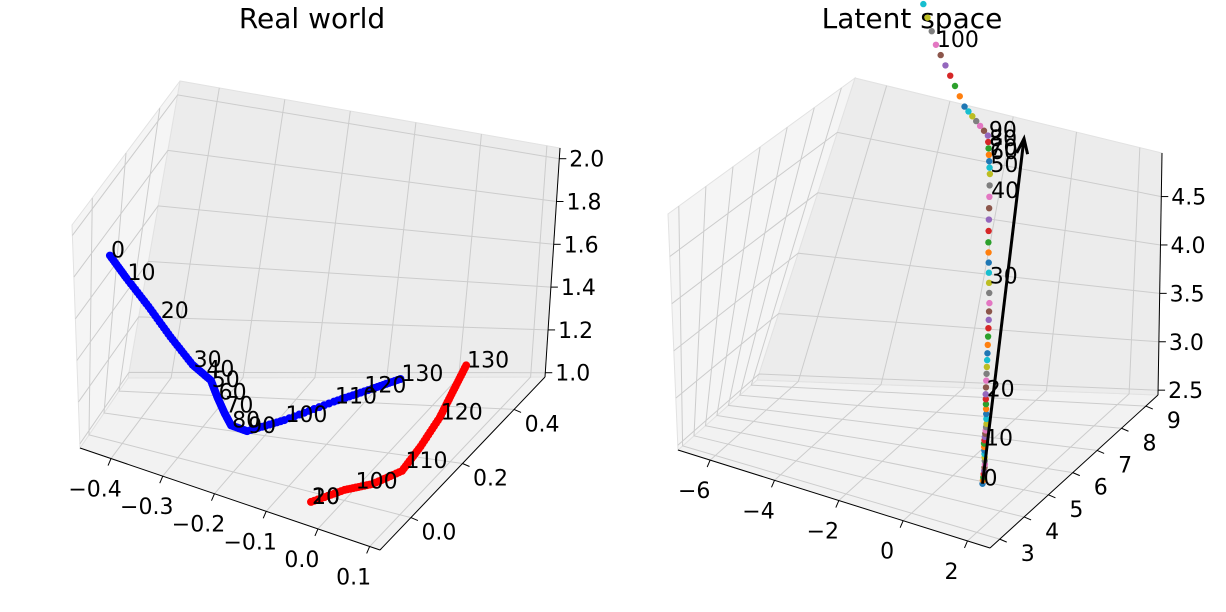 The width and height of the screenshot is (1226, 612). Describe the element at coordinates (1187, 294) in the screenshot. I see `z-tick-label: 3.5` at that location.